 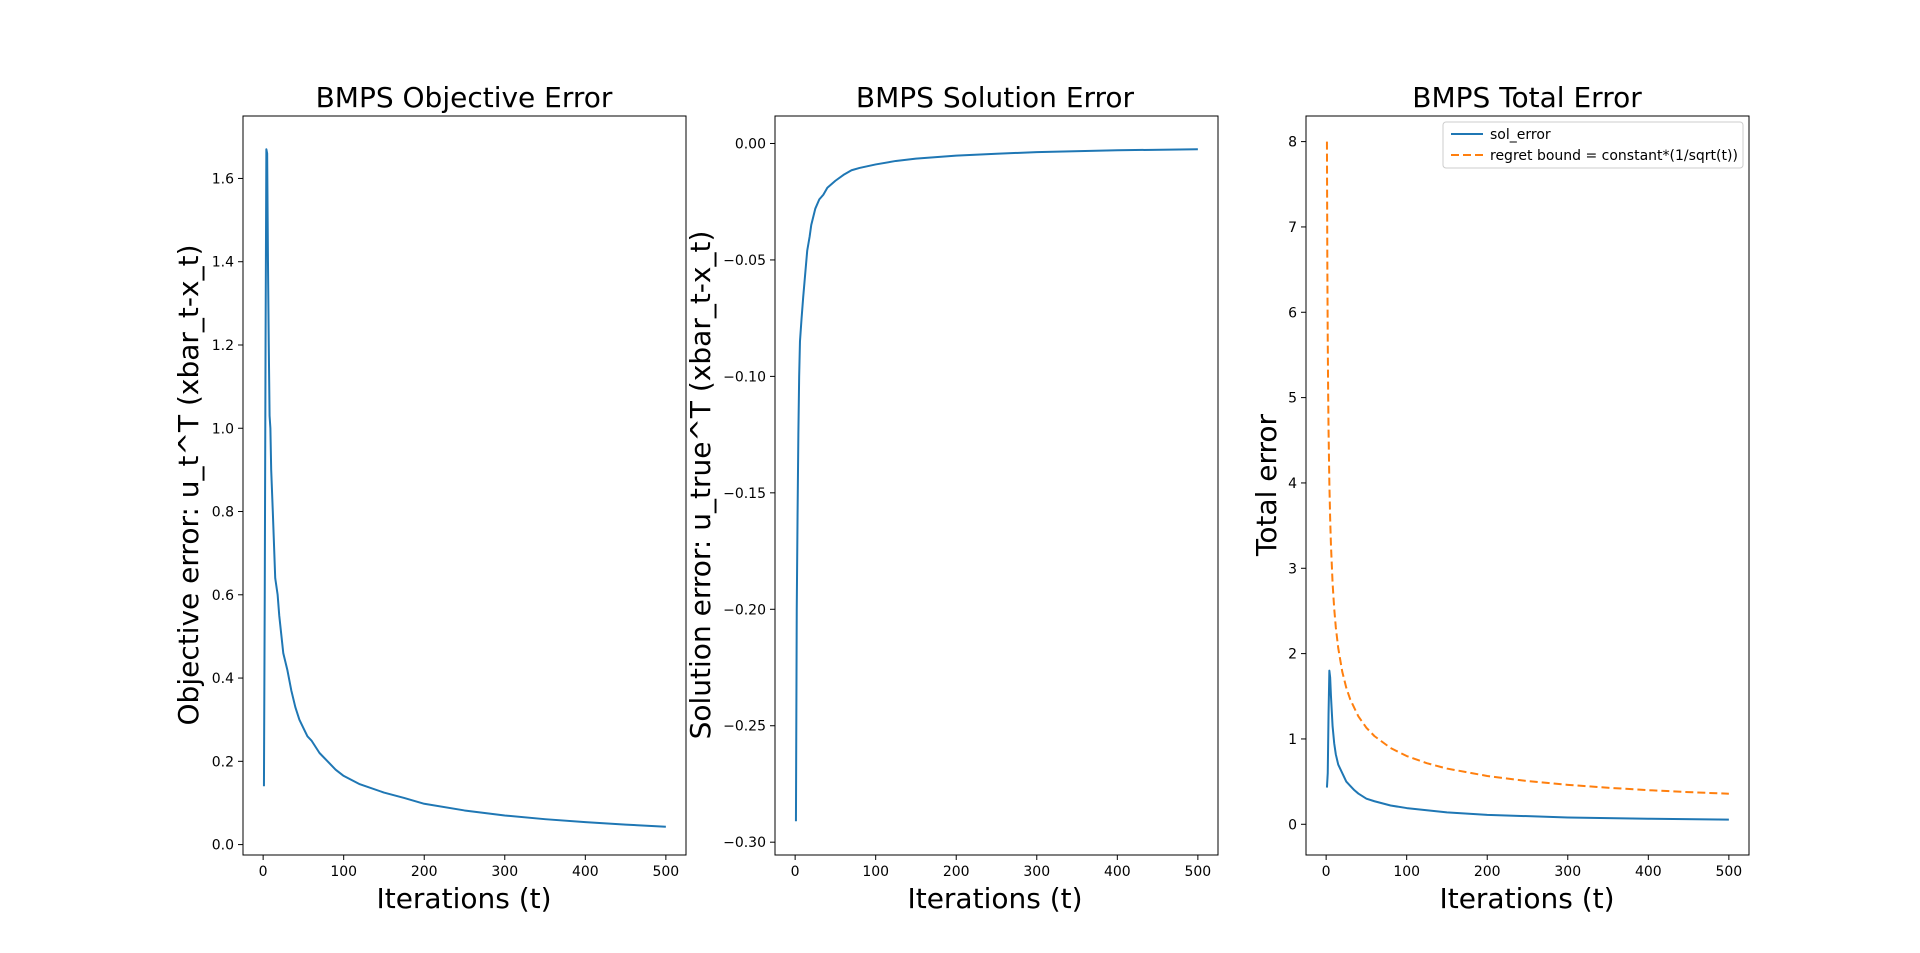 What do you see at coordinates (744, 494) in the screenshot?
I see `y-tick-label: −0.15` at bounding box center [744, 494].